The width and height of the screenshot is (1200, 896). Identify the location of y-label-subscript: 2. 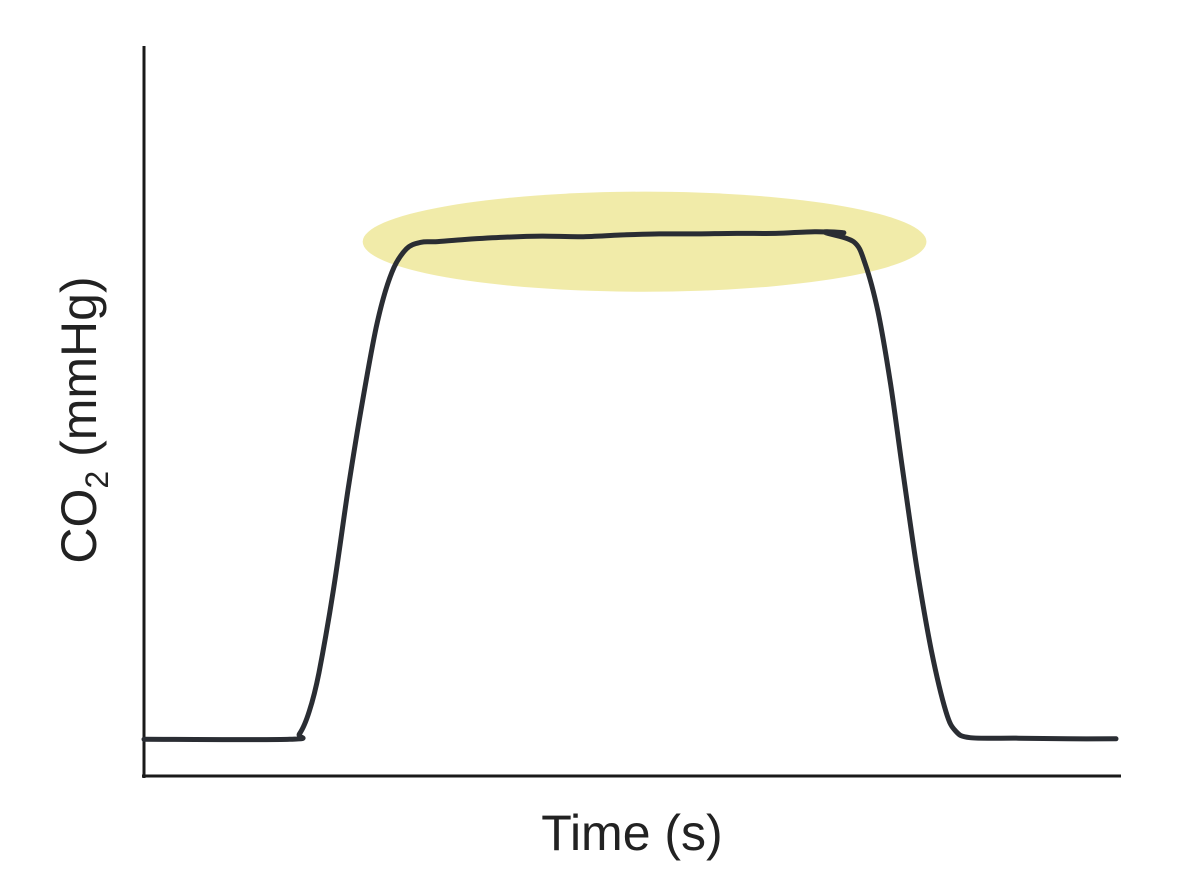
(97, 480).